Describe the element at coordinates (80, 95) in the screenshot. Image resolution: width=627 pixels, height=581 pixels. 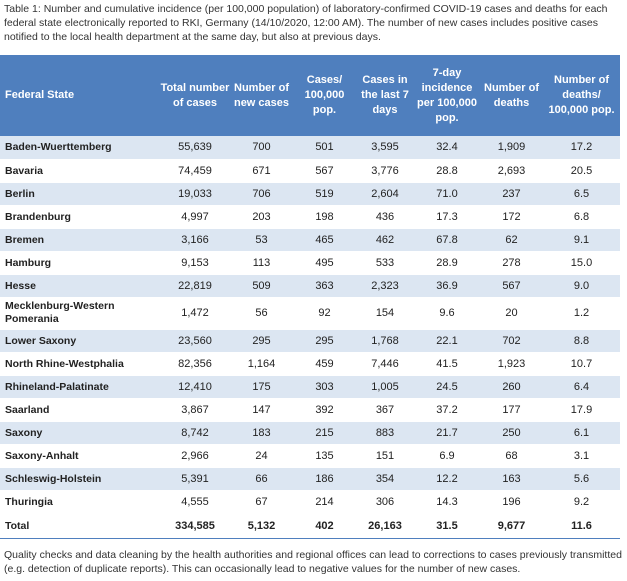
I see `header-federal-state: Federal State` at that location.